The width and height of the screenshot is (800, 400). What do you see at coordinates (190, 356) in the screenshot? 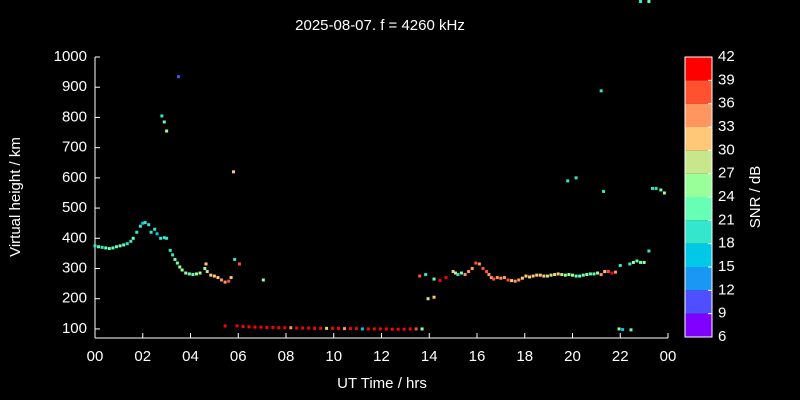
I see `x-tick-label: 04` at bounding box center [190, 356].